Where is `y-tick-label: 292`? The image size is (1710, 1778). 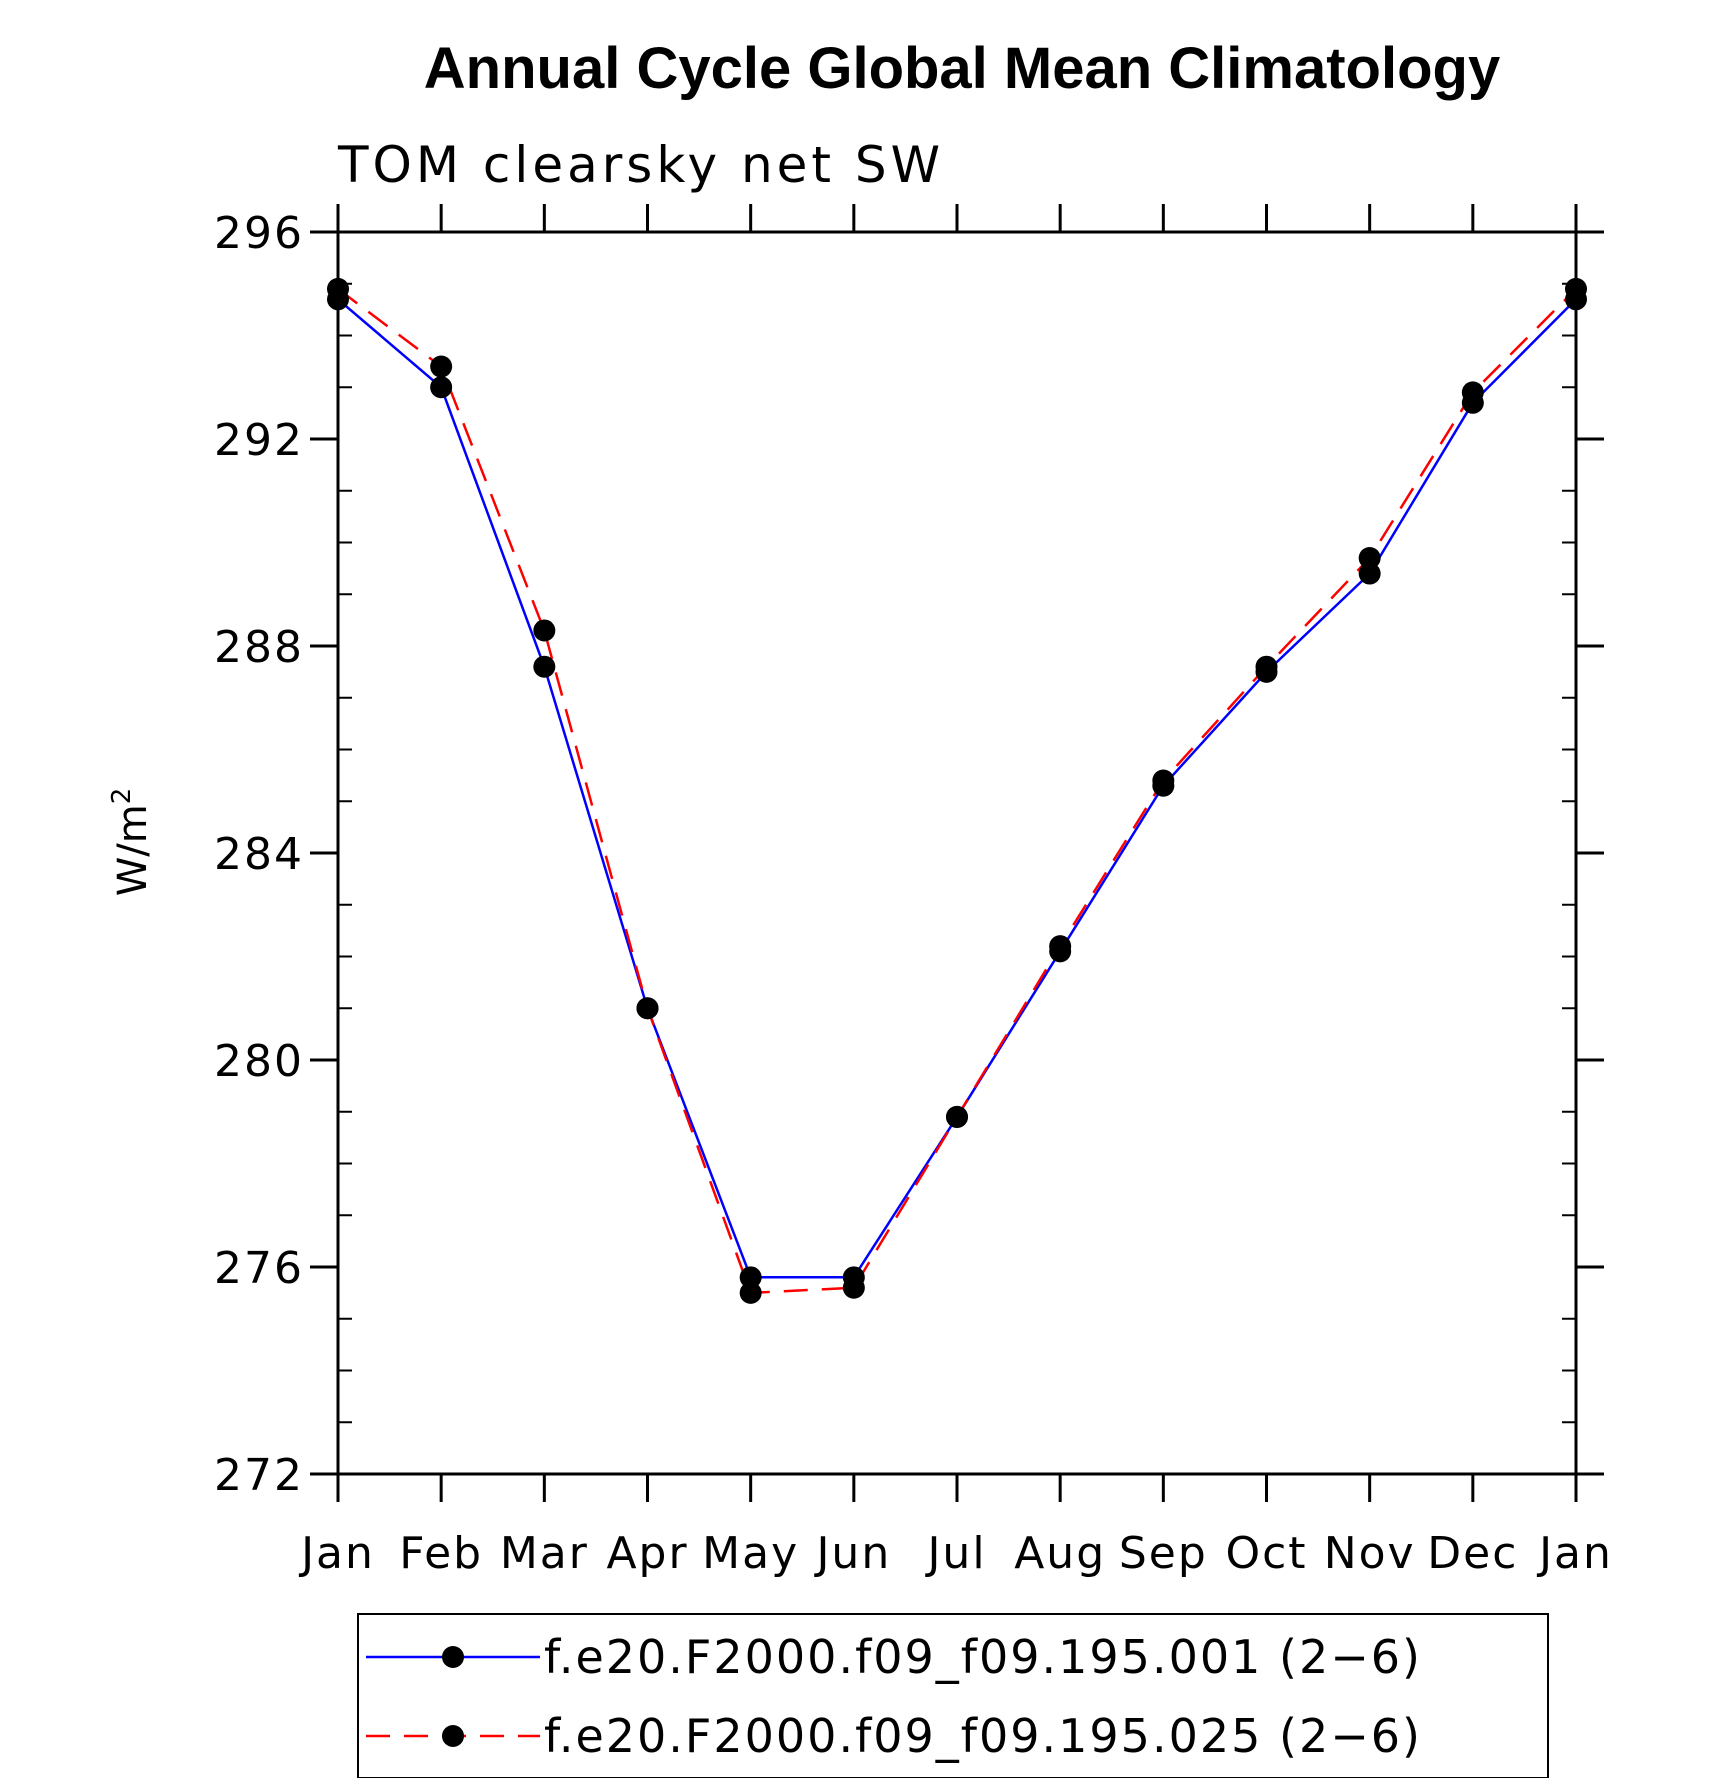 y-tick-label: 292 is located at coordinates (259, 440).